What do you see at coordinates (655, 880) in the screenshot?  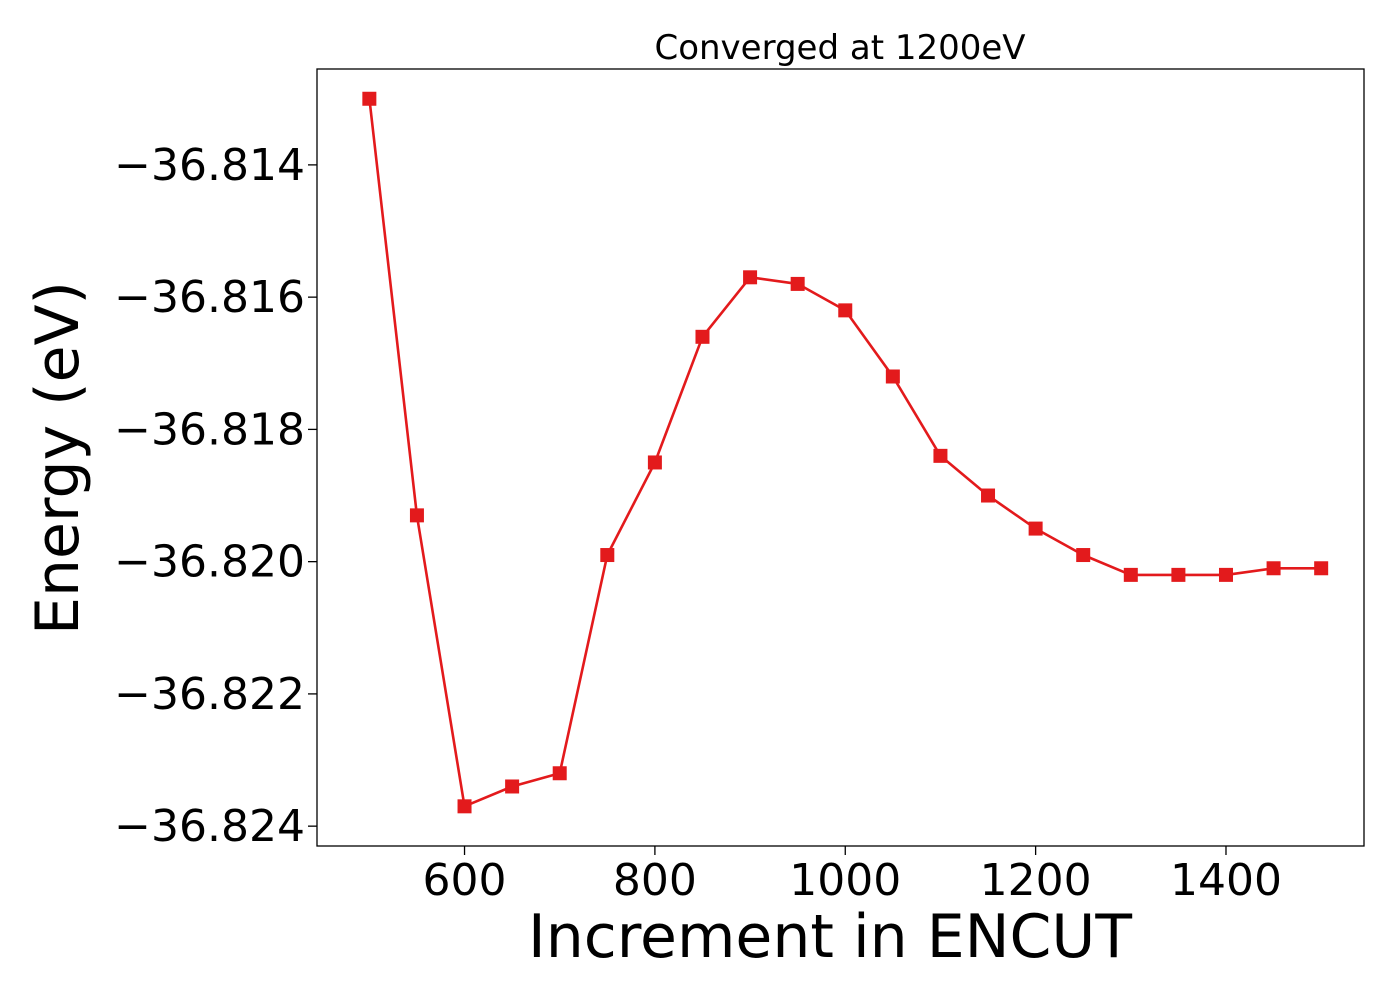 I see `x-tick-label: 800` at bounding box center [655, 880].